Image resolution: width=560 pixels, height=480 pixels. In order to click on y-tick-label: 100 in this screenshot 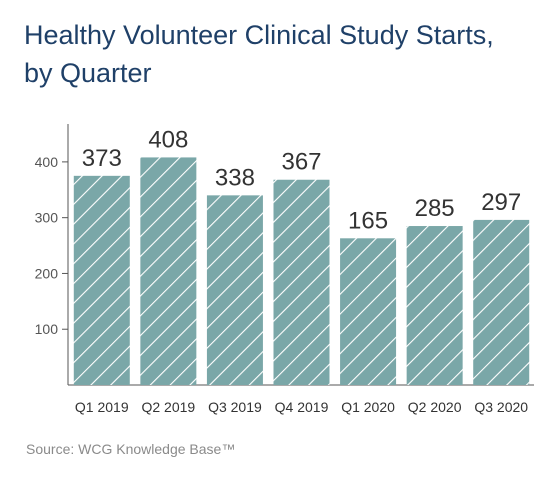, I will do `click(47, 329)`.